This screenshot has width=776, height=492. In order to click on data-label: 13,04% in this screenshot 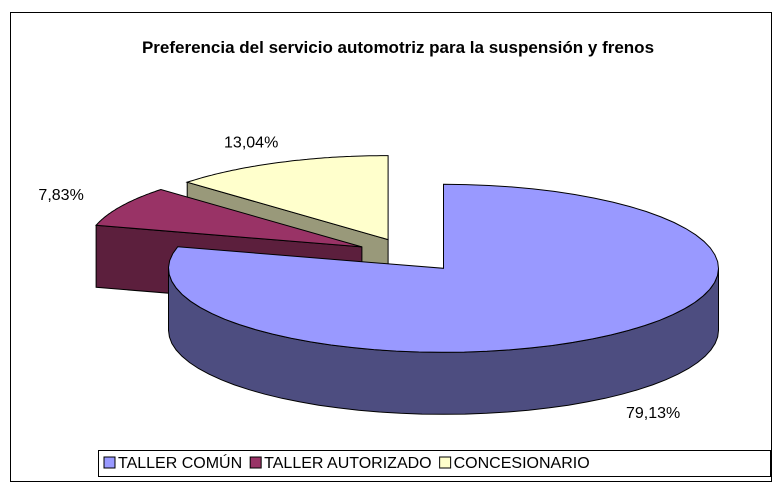, I will do `click(251, 142)`.